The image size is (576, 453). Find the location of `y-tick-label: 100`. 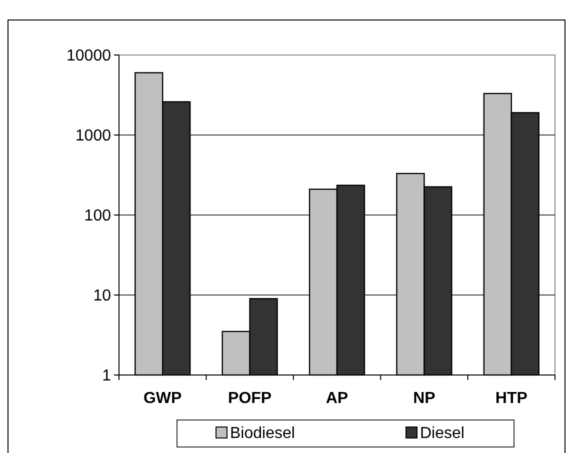

y-tick-label: 100 is located at coordinates (98, 216).